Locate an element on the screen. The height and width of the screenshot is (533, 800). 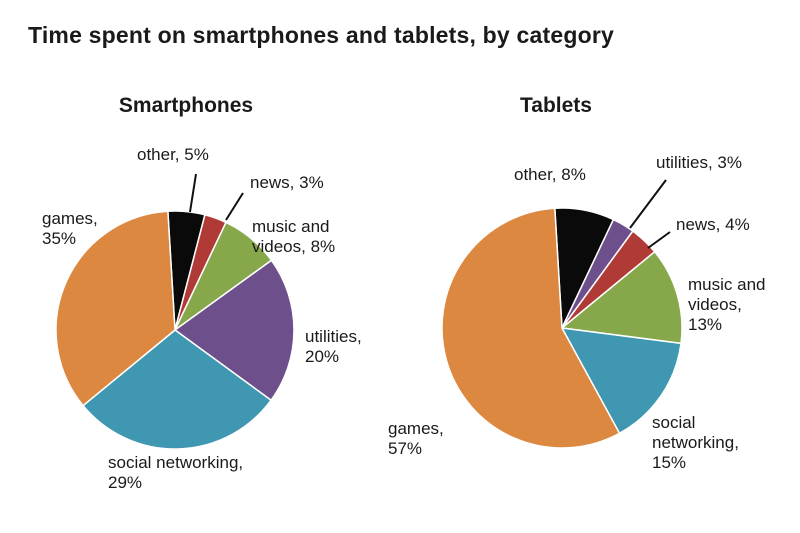
tablets-label-music-and-videos-line: 13% is located at coordinates (705, 324).